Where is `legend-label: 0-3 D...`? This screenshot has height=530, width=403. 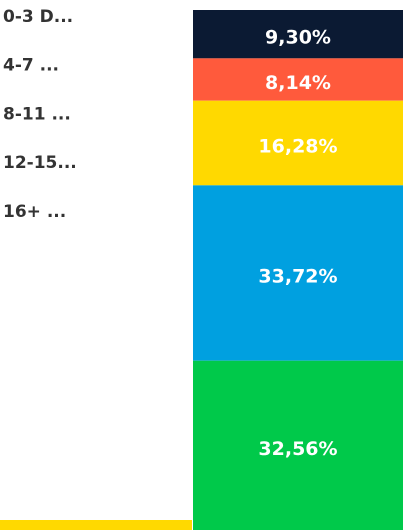 legend-label: 0-3 D... is located at coordinates (38, 17).